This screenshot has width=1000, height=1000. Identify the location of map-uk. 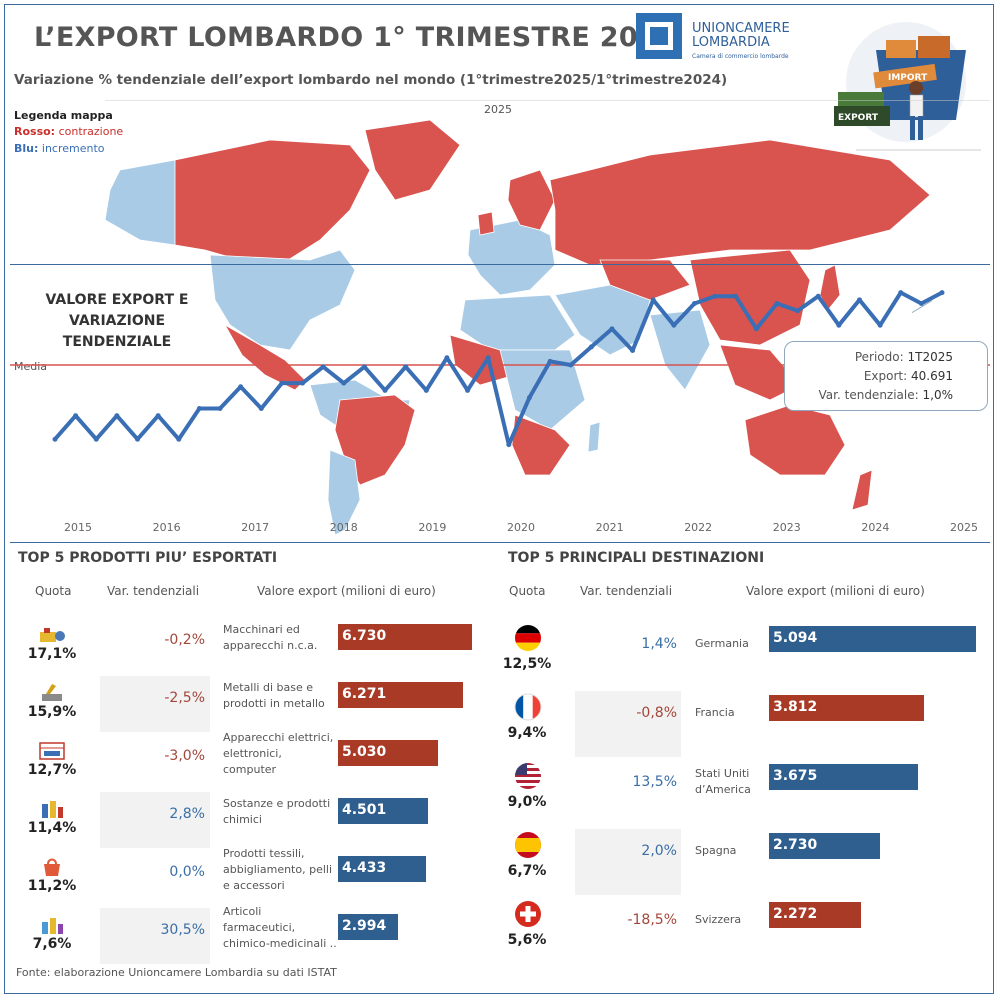
(486, 223).